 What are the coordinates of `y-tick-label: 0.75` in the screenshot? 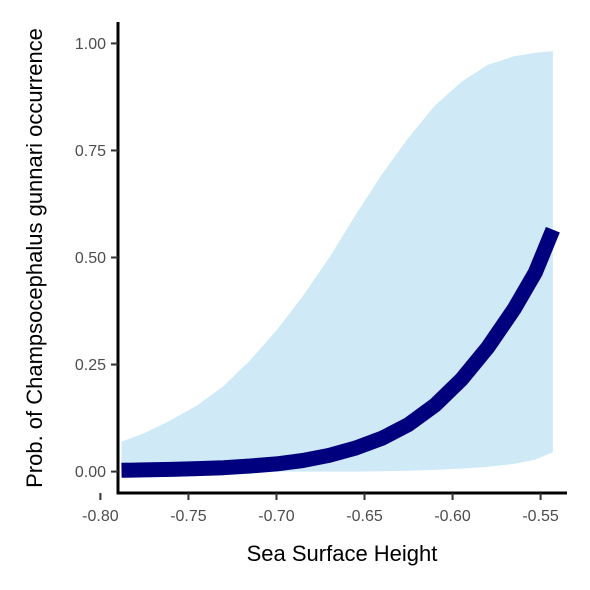 It's located at (90, 151).